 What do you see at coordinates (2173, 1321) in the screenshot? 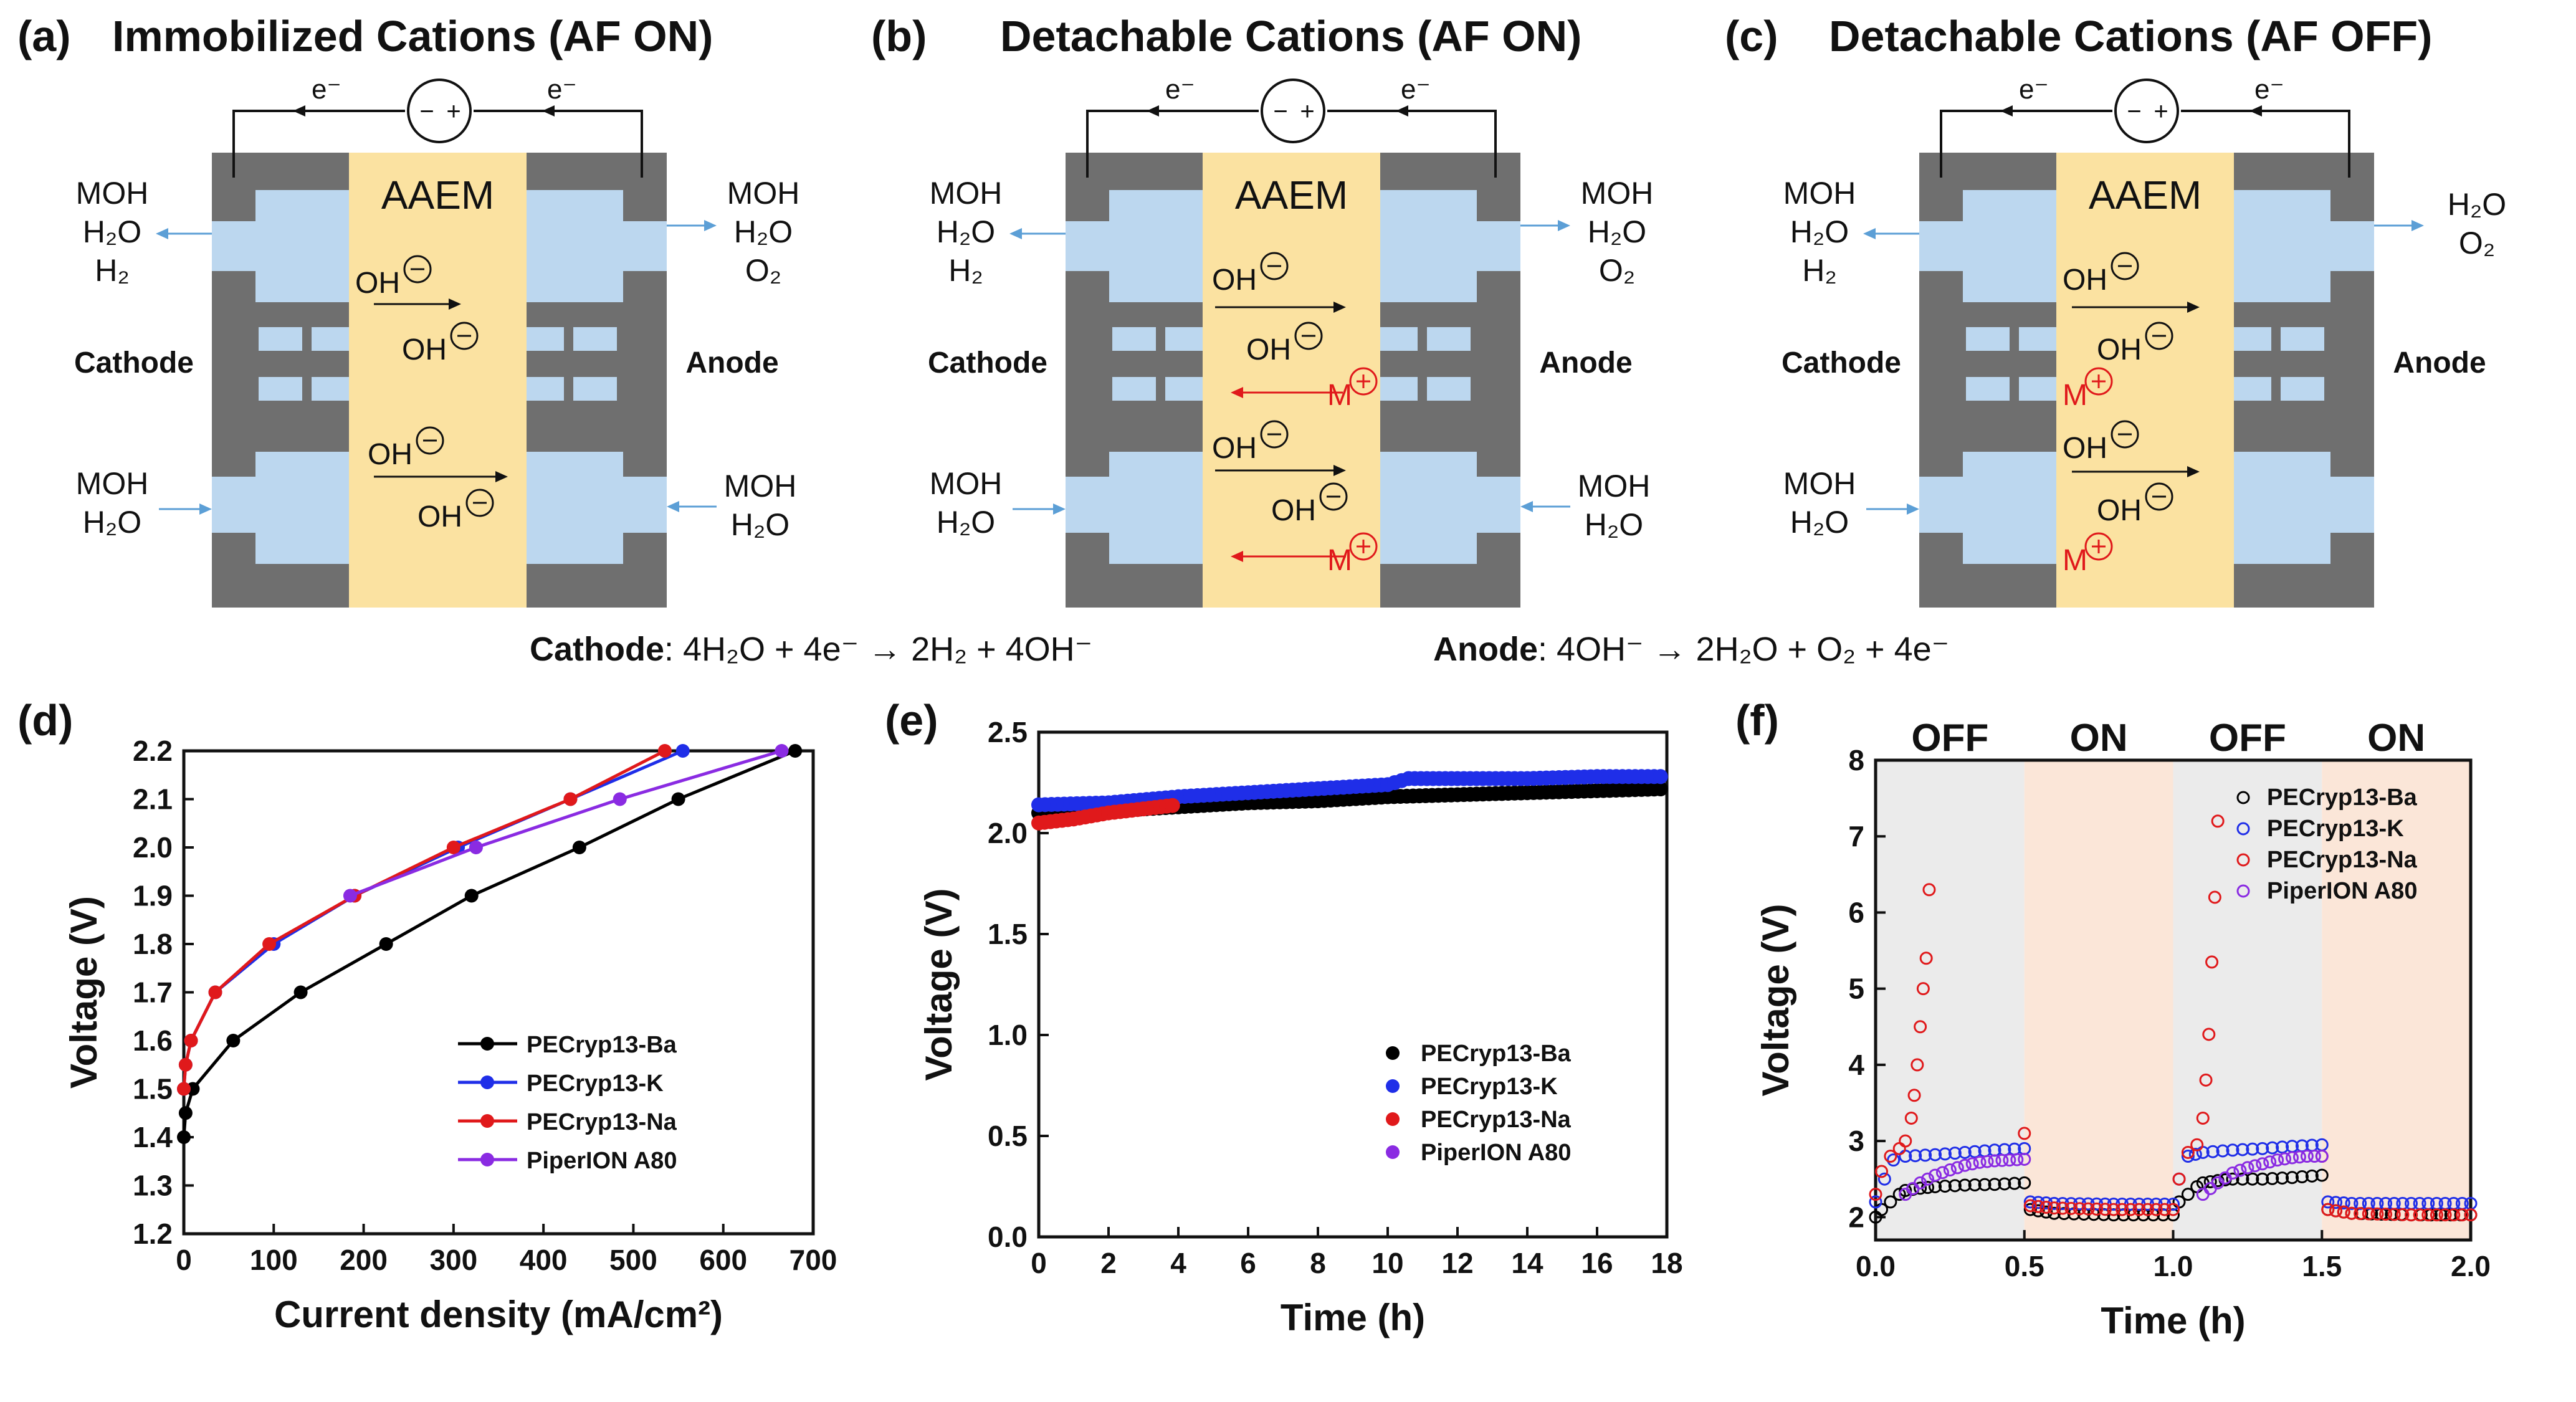
I see `x-axis-title: Time (h)` at bounding box center [2173, 1321].